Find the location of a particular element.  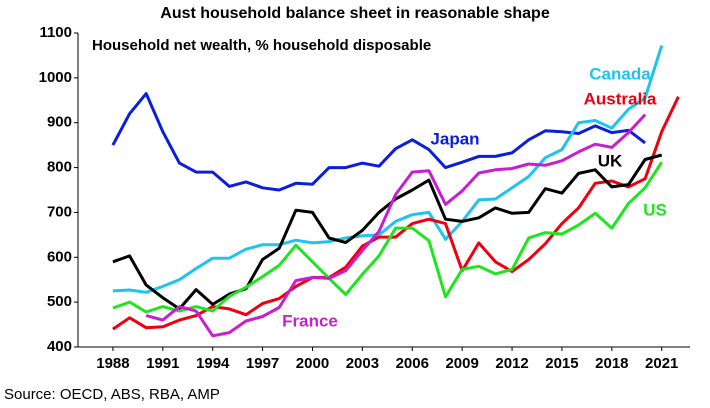

x-tick-label: 2015 is located at coordinates (561, 363).